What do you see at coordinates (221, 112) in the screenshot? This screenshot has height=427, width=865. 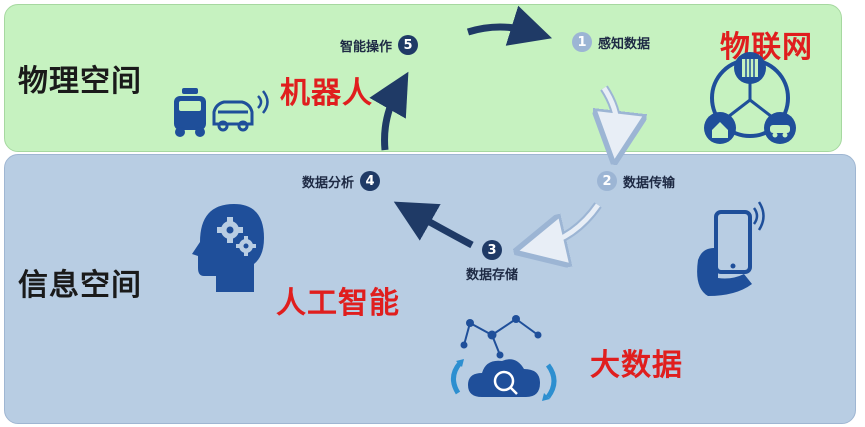 I see `car-robot-icon` at bounding box center [221, 112].